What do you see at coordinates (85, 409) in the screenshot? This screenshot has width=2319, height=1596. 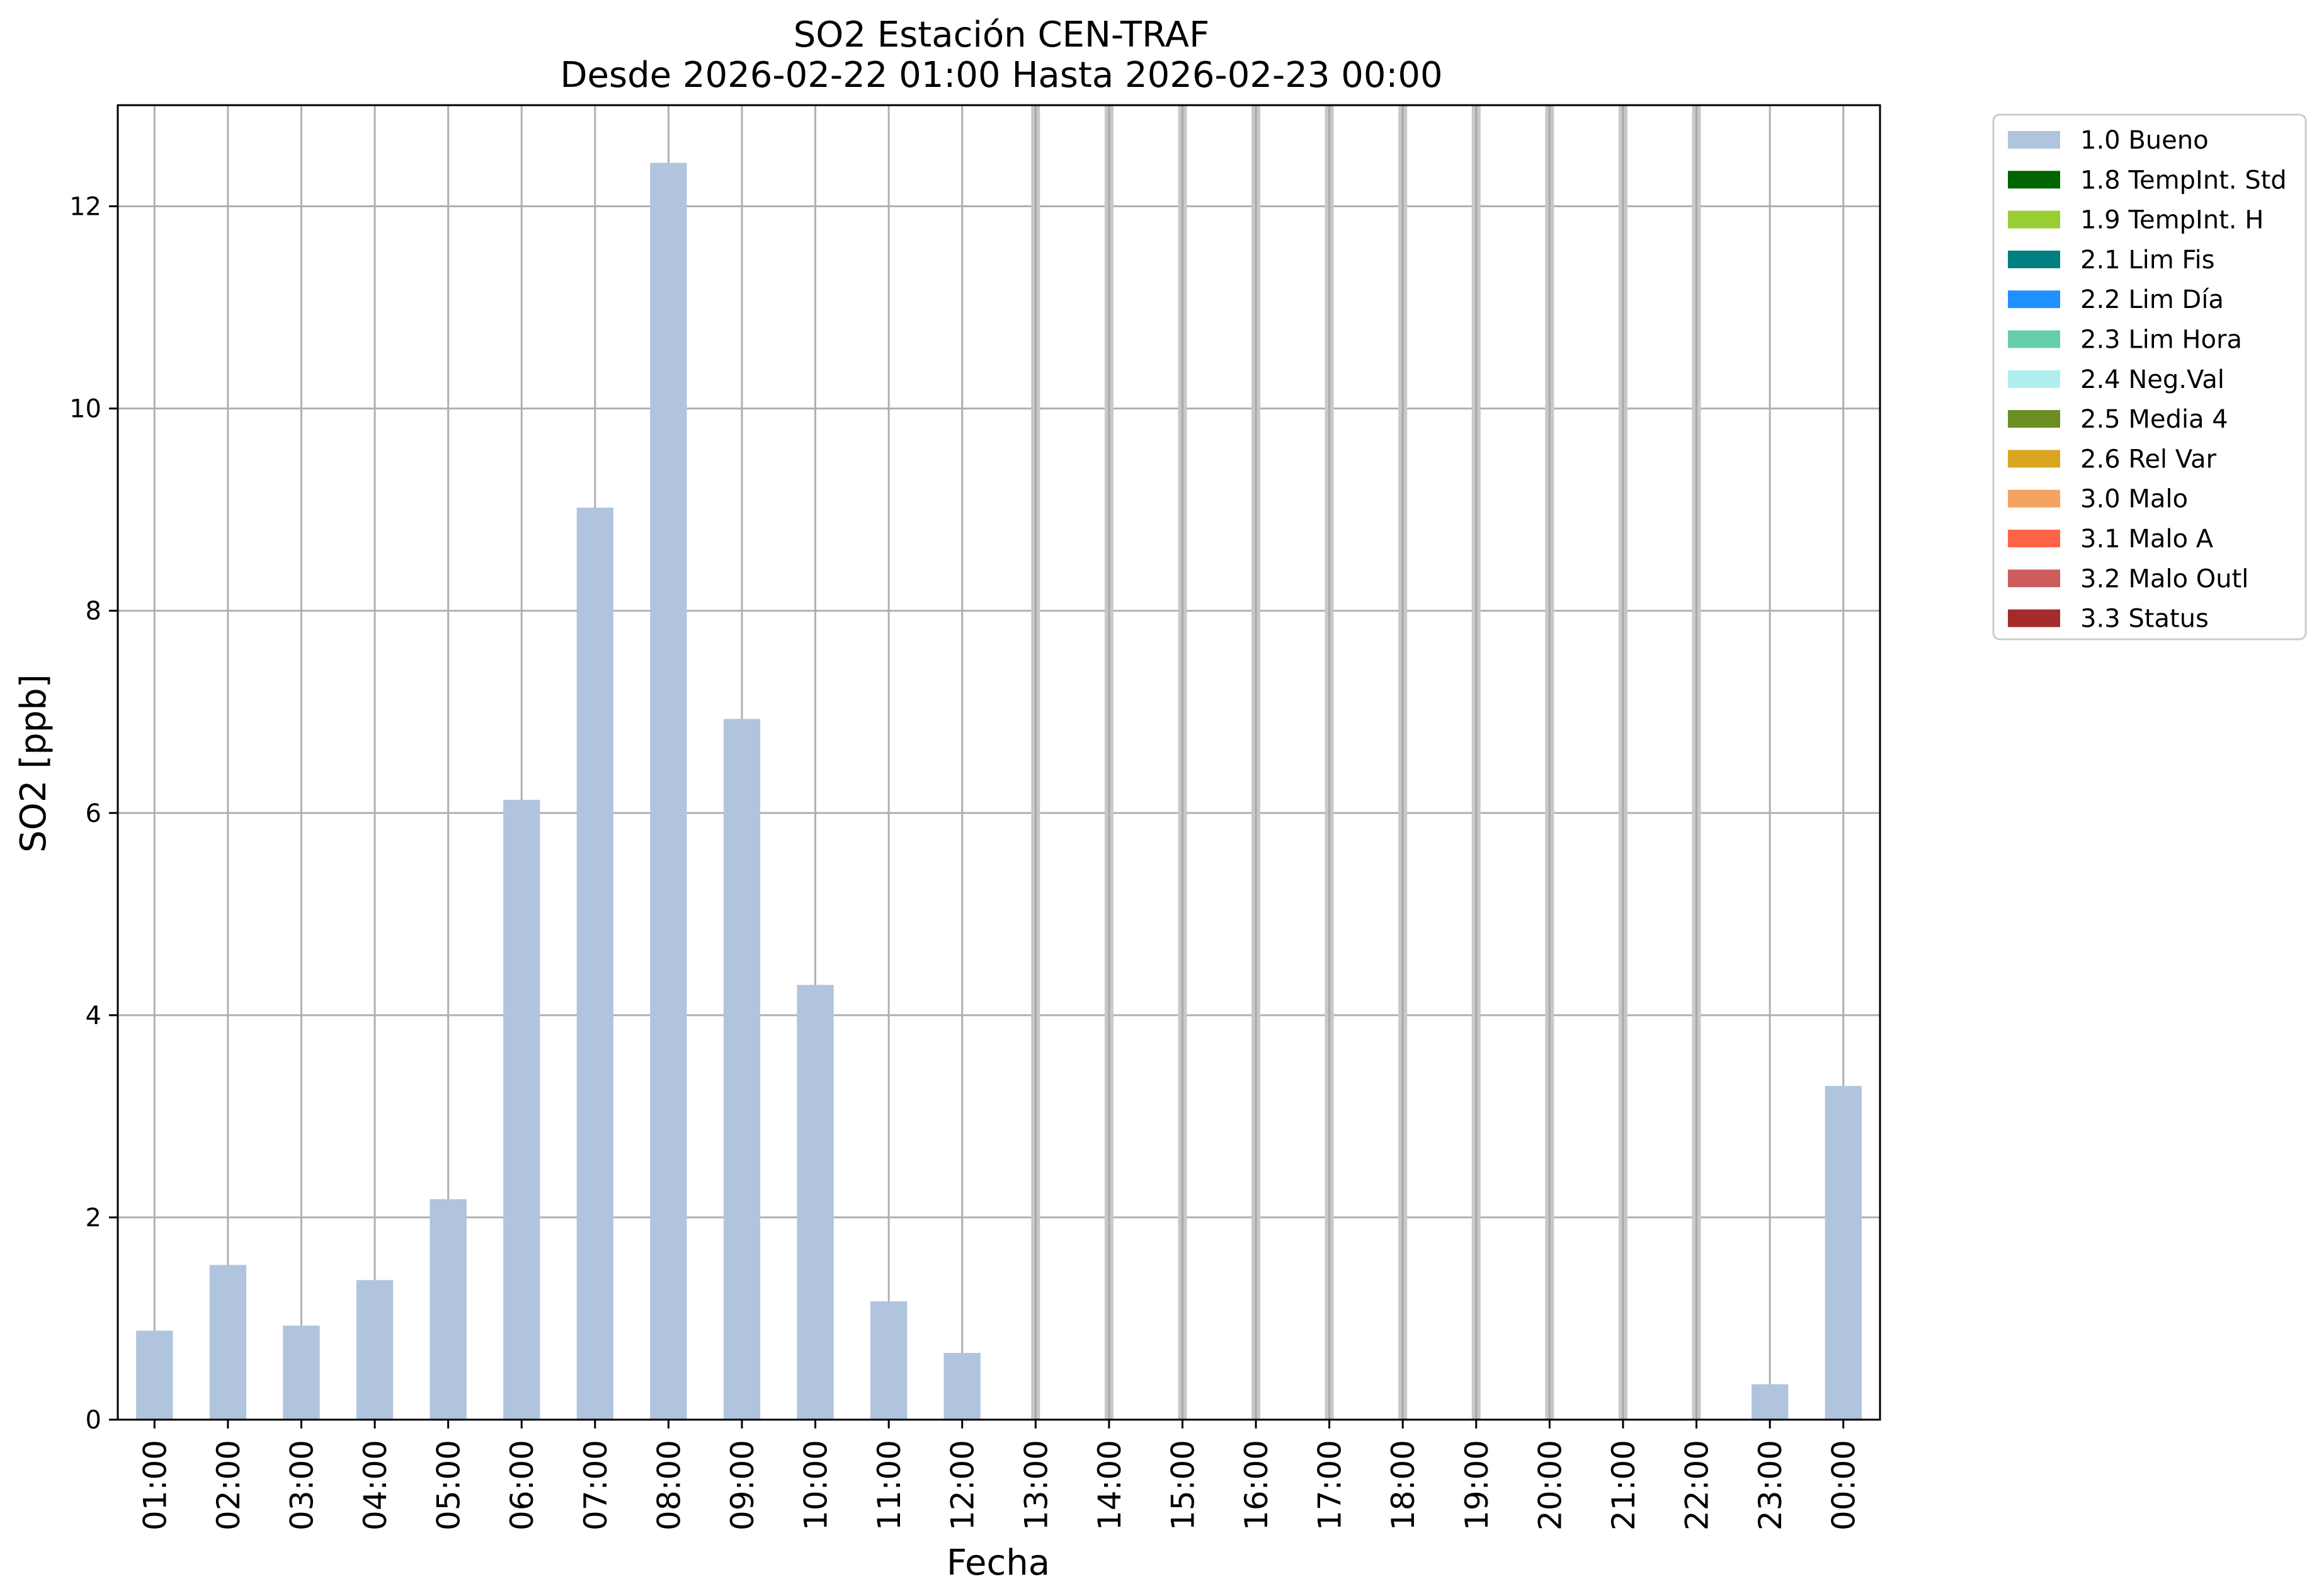 I see `y-tick-label: 10` at bounding box center [85, 409].